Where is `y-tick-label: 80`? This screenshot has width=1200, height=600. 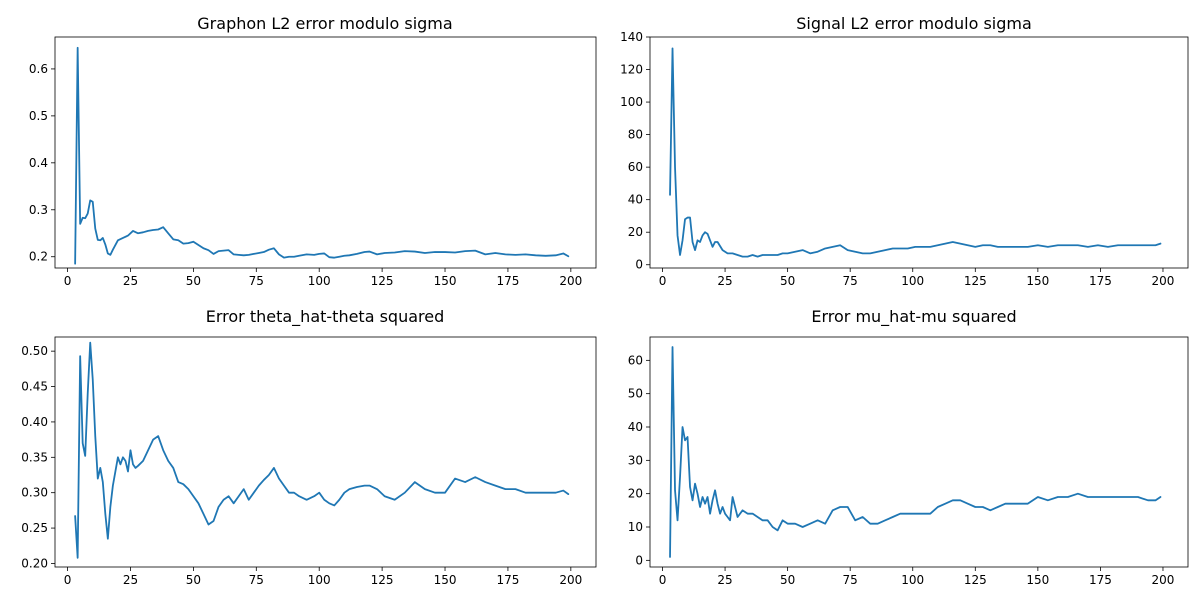
y-tick-label: 80 is located at coordinates (635, 135).